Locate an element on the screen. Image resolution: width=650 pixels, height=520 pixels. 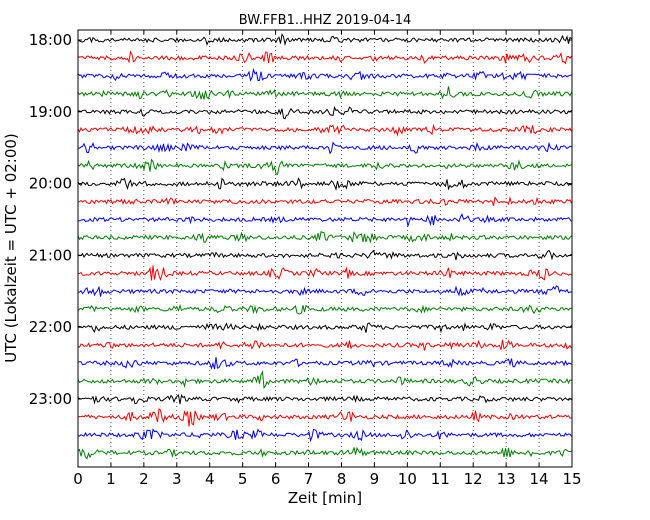
y-tick-label: 19:00 is located at coordinates (50, 112).